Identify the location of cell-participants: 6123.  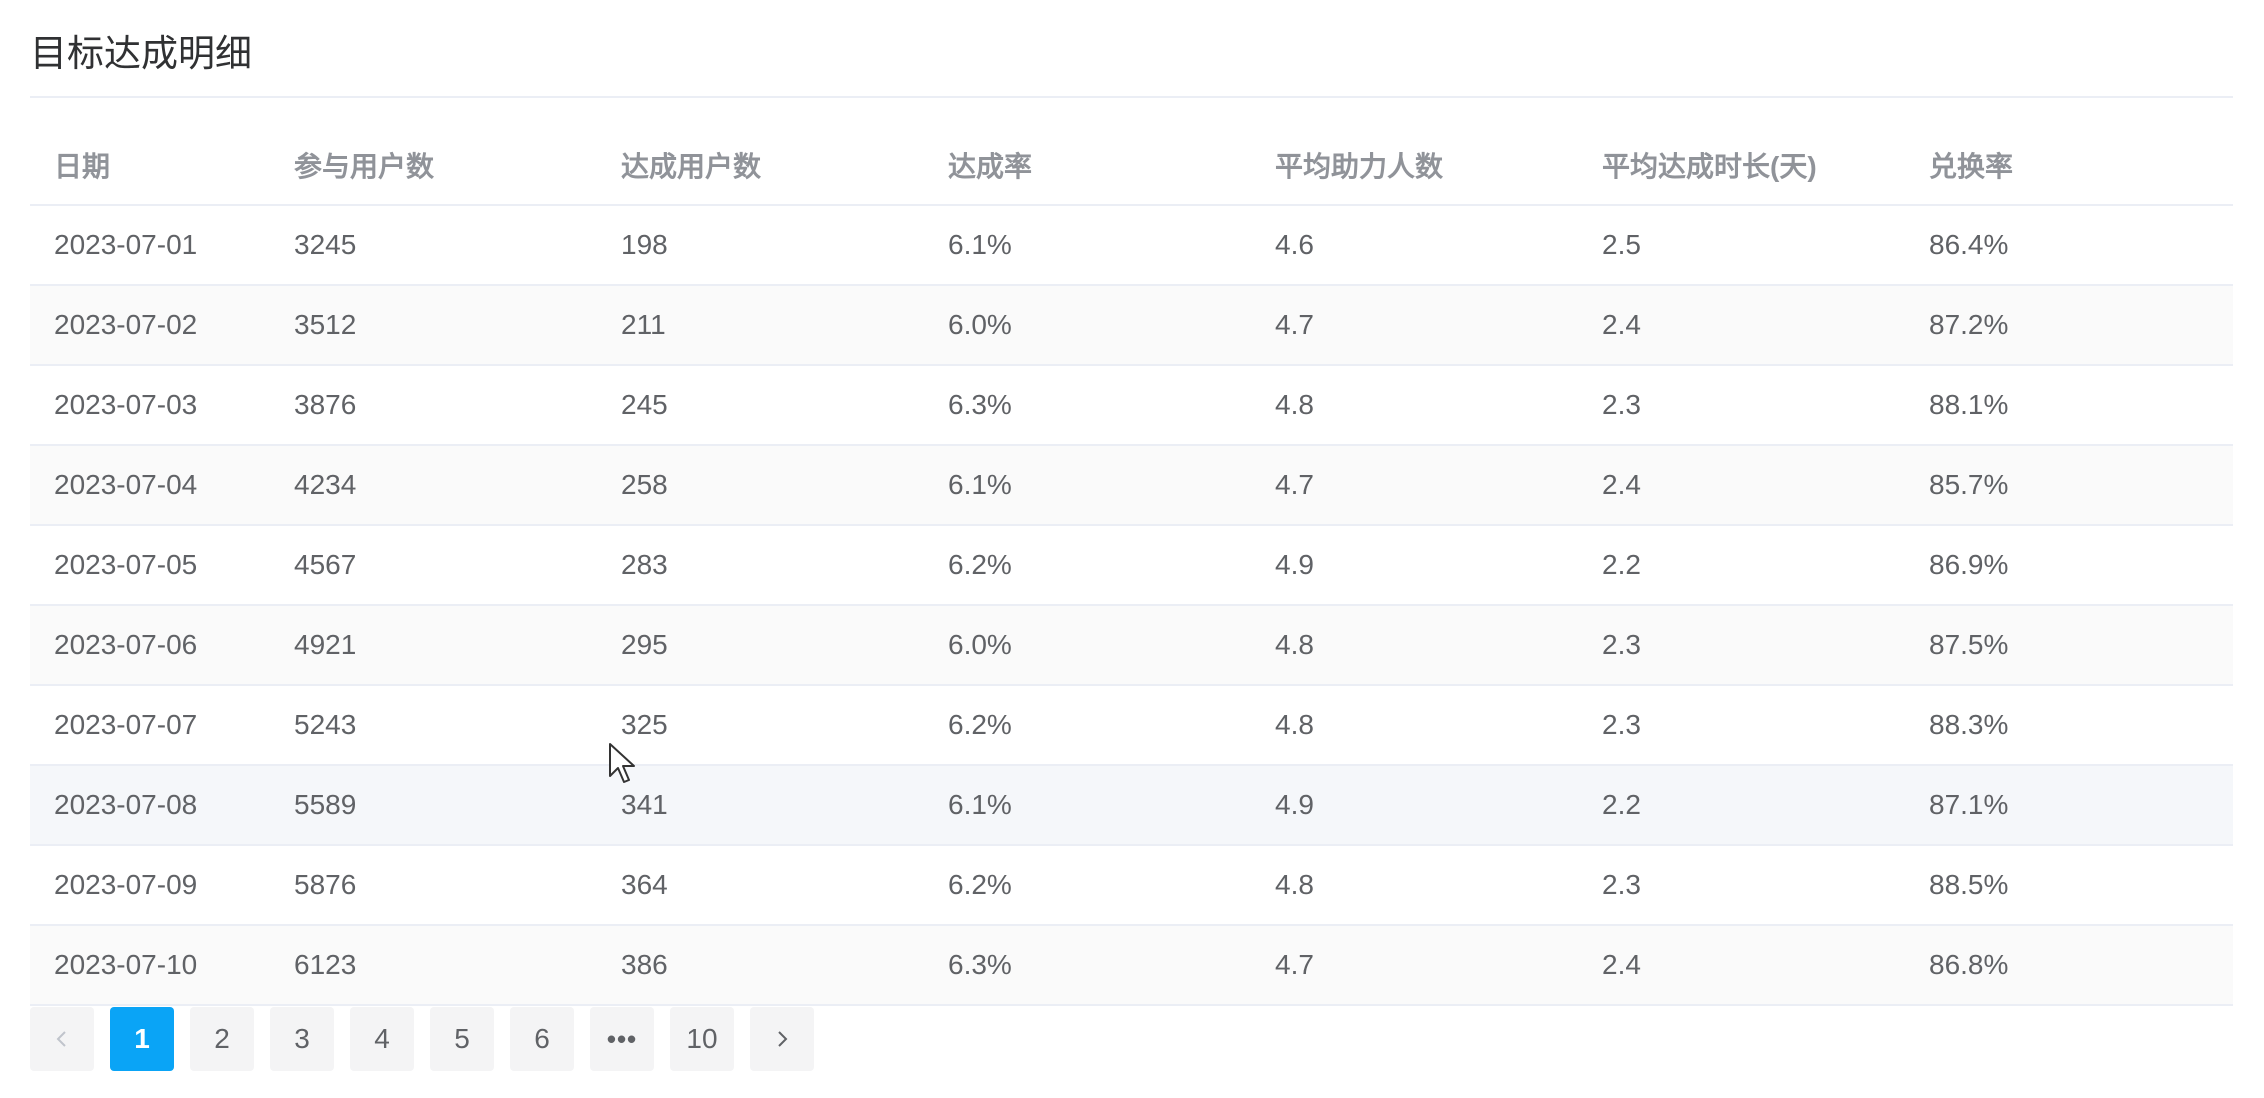
(433, 965).